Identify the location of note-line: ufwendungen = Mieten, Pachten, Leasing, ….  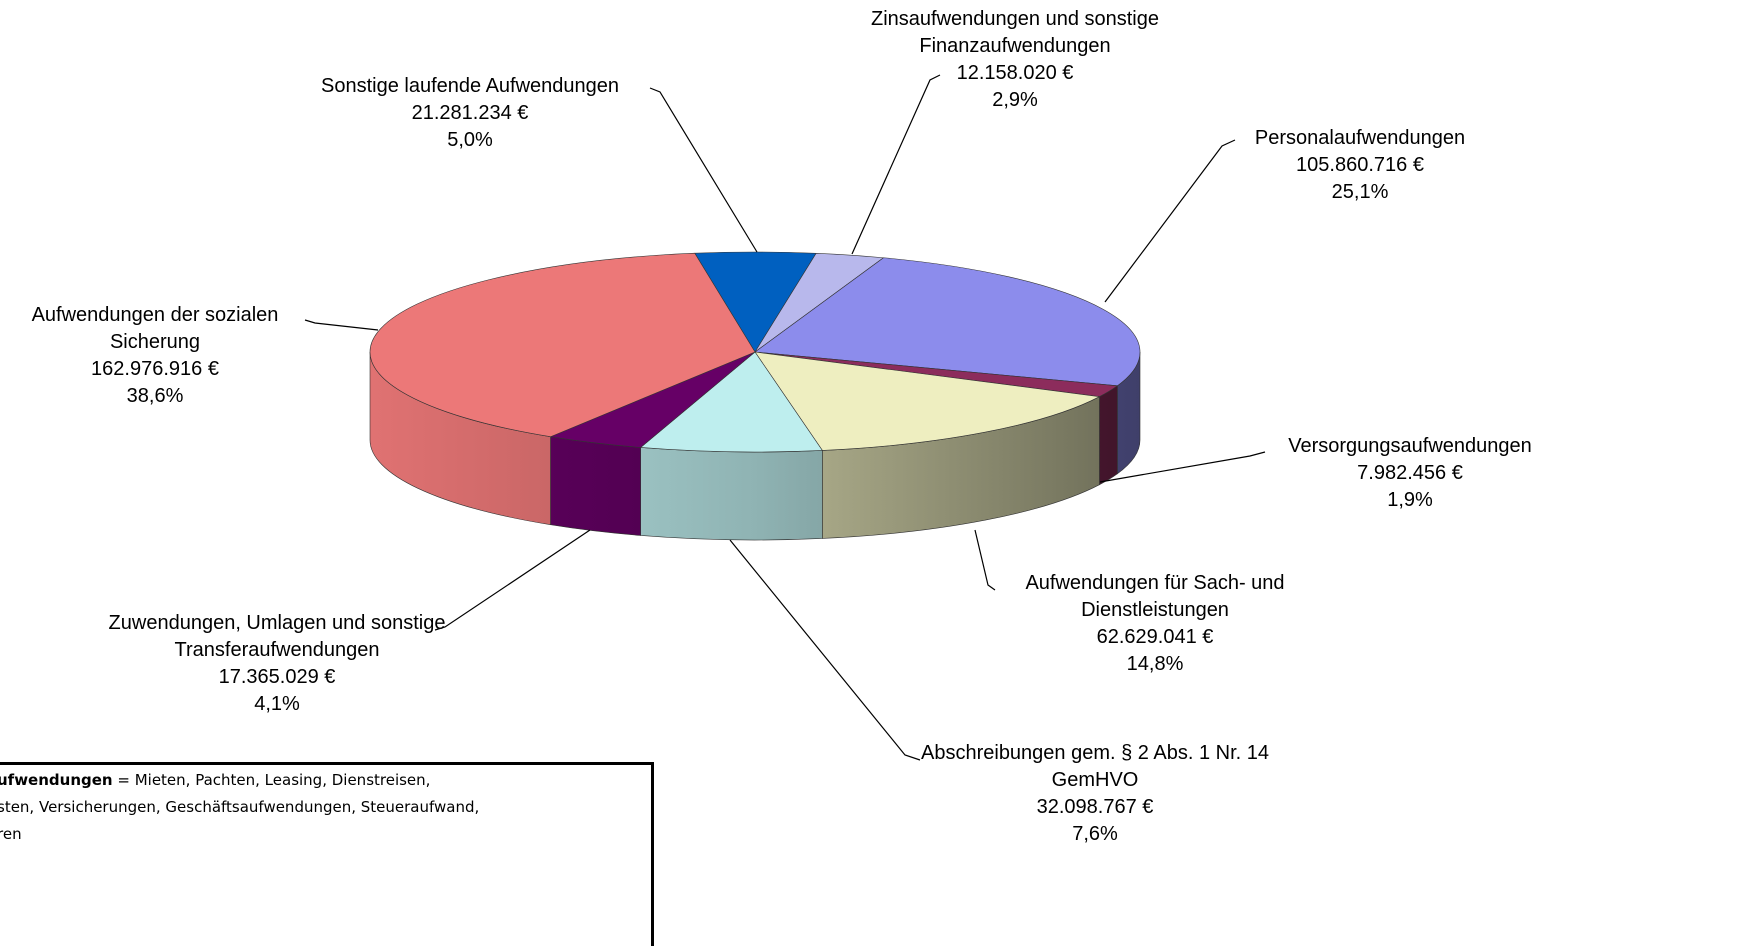
(325, 780).